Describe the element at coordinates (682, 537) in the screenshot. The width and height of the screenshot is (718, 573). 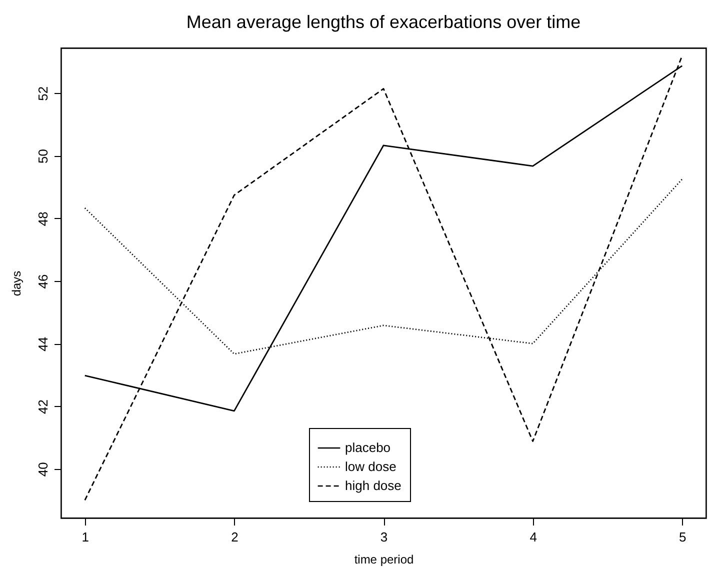
I see `x-tick-label: 5` at that location.